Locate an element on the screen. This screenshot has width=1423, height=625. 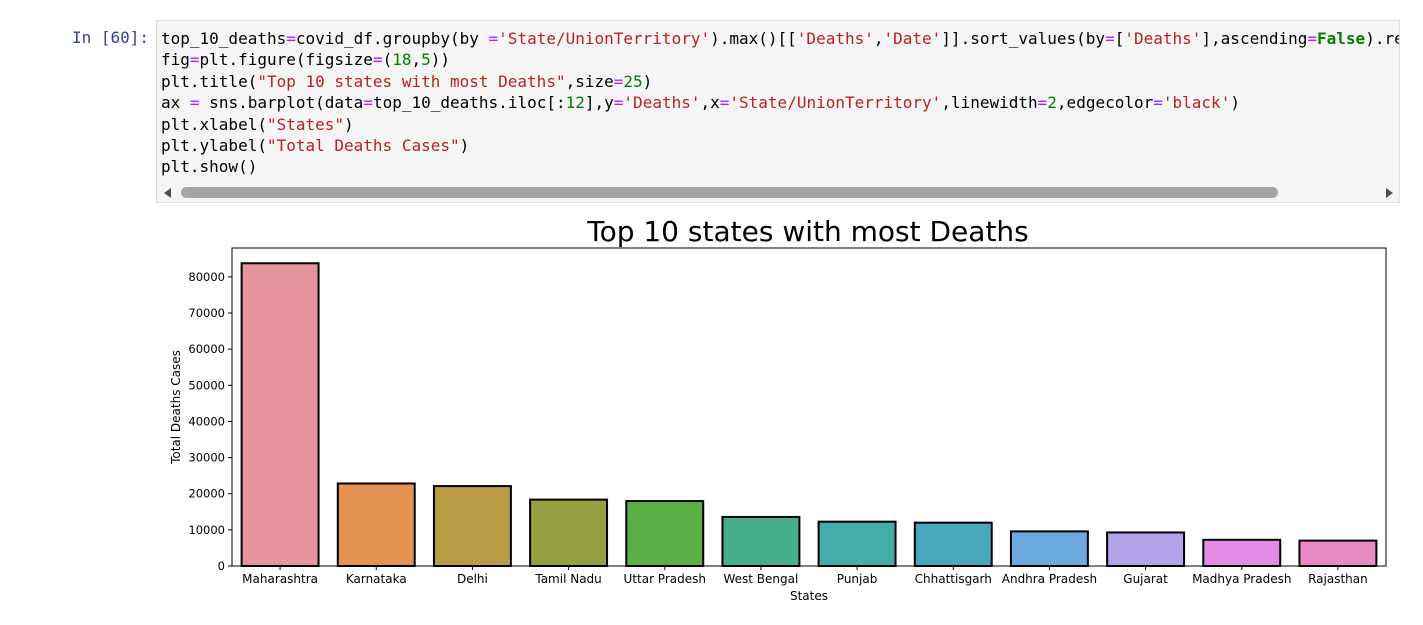
chart-title: Top 10 states with most Deaths is located at coordinates (807, 231).